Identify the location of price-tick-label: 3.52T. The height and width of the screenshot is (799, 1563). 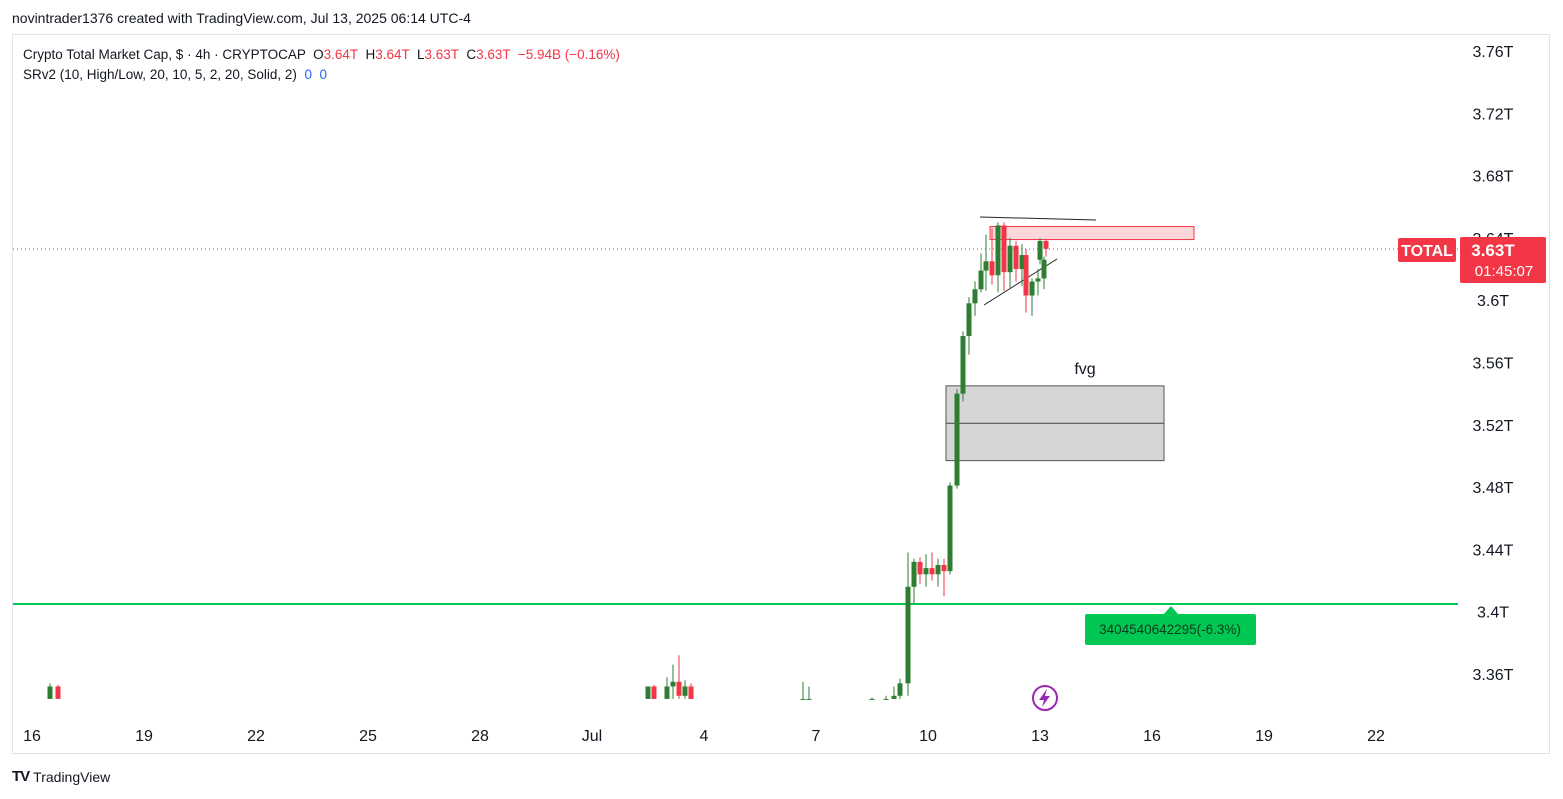
(1493, 426).